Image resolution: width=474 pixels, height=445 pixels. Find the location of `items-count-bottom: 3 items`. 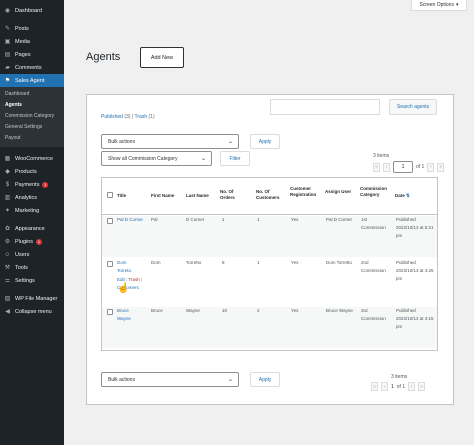

items-count-bottom: 3 items is located at coordinates (399, 377).